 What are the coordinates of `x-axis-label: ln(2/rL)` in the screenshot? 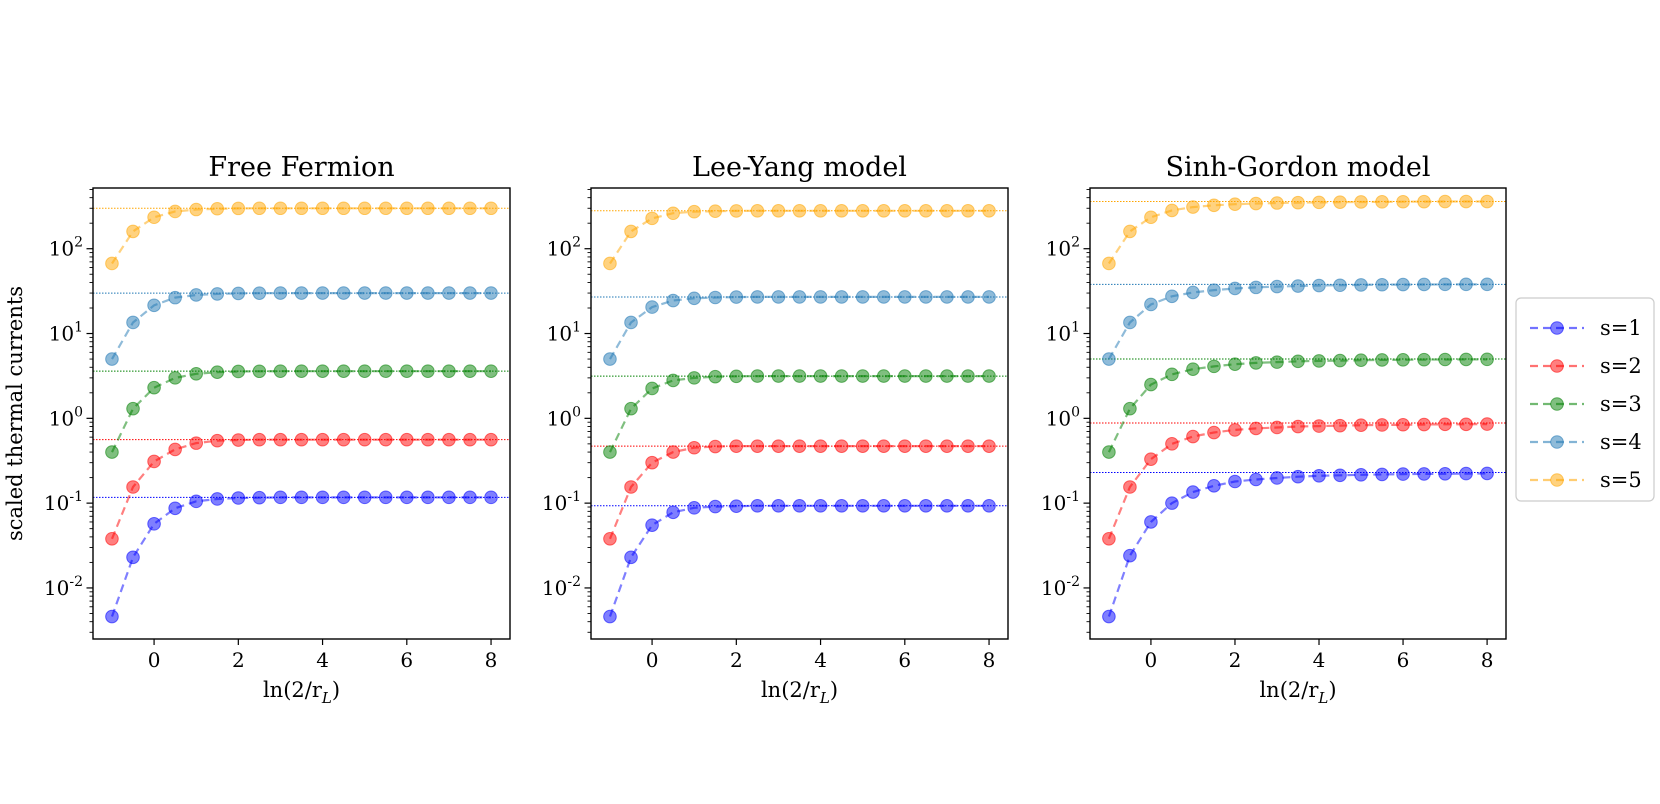 It's located at (301, 692).